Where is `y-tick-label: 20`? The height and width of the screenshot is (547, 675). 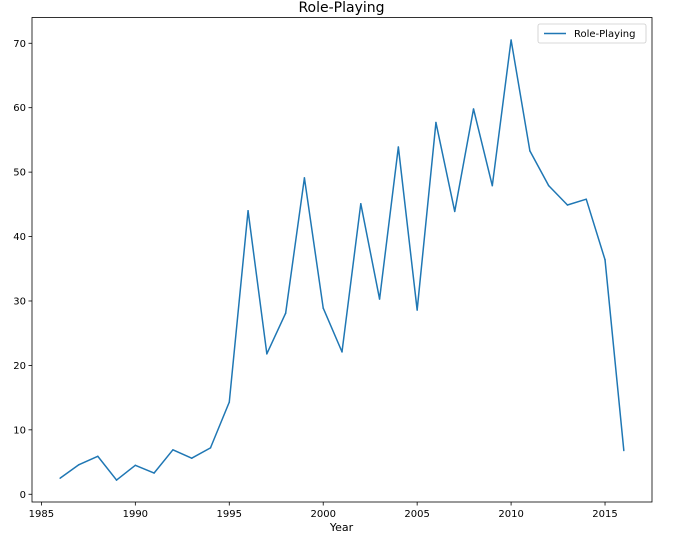 y-tick-label: 20 is located at coordinates (19, 366).